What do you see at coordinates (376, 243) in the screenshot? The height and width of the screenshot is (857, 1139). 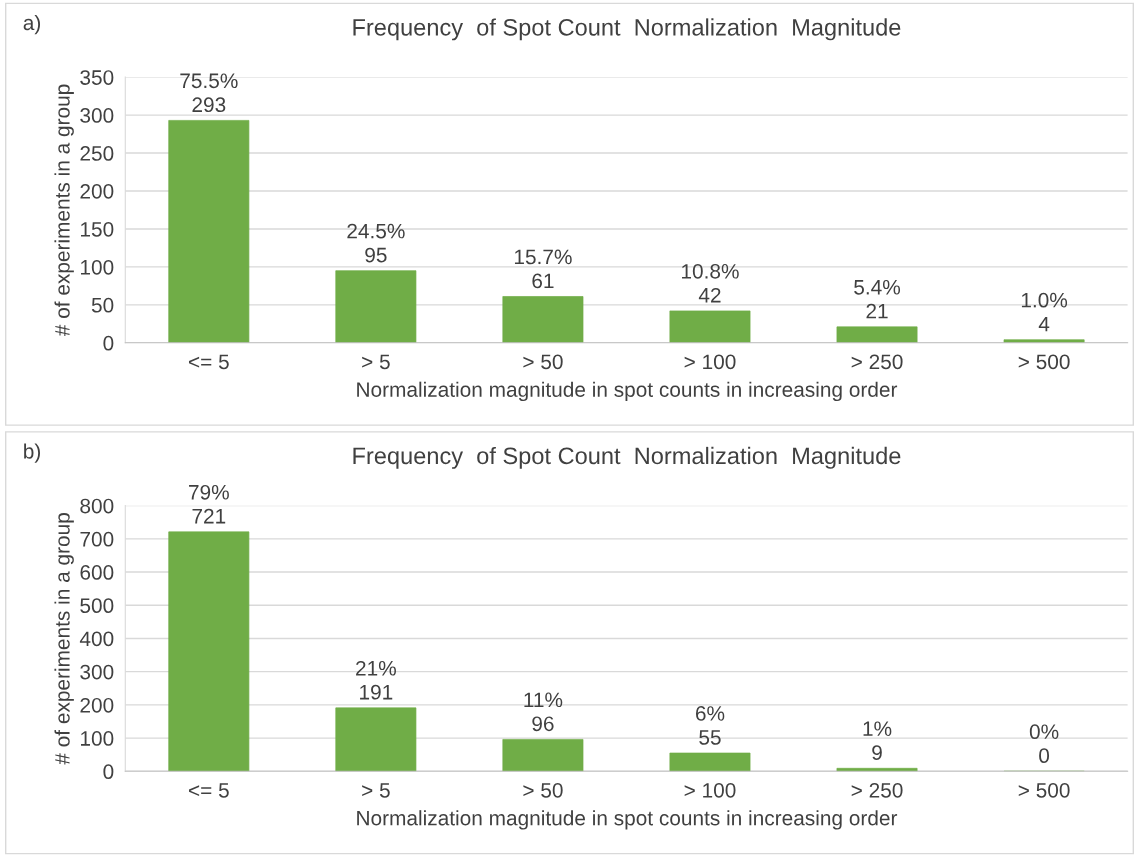 I see `data-label: 24.5% 95` at bounding box center [376, 243].